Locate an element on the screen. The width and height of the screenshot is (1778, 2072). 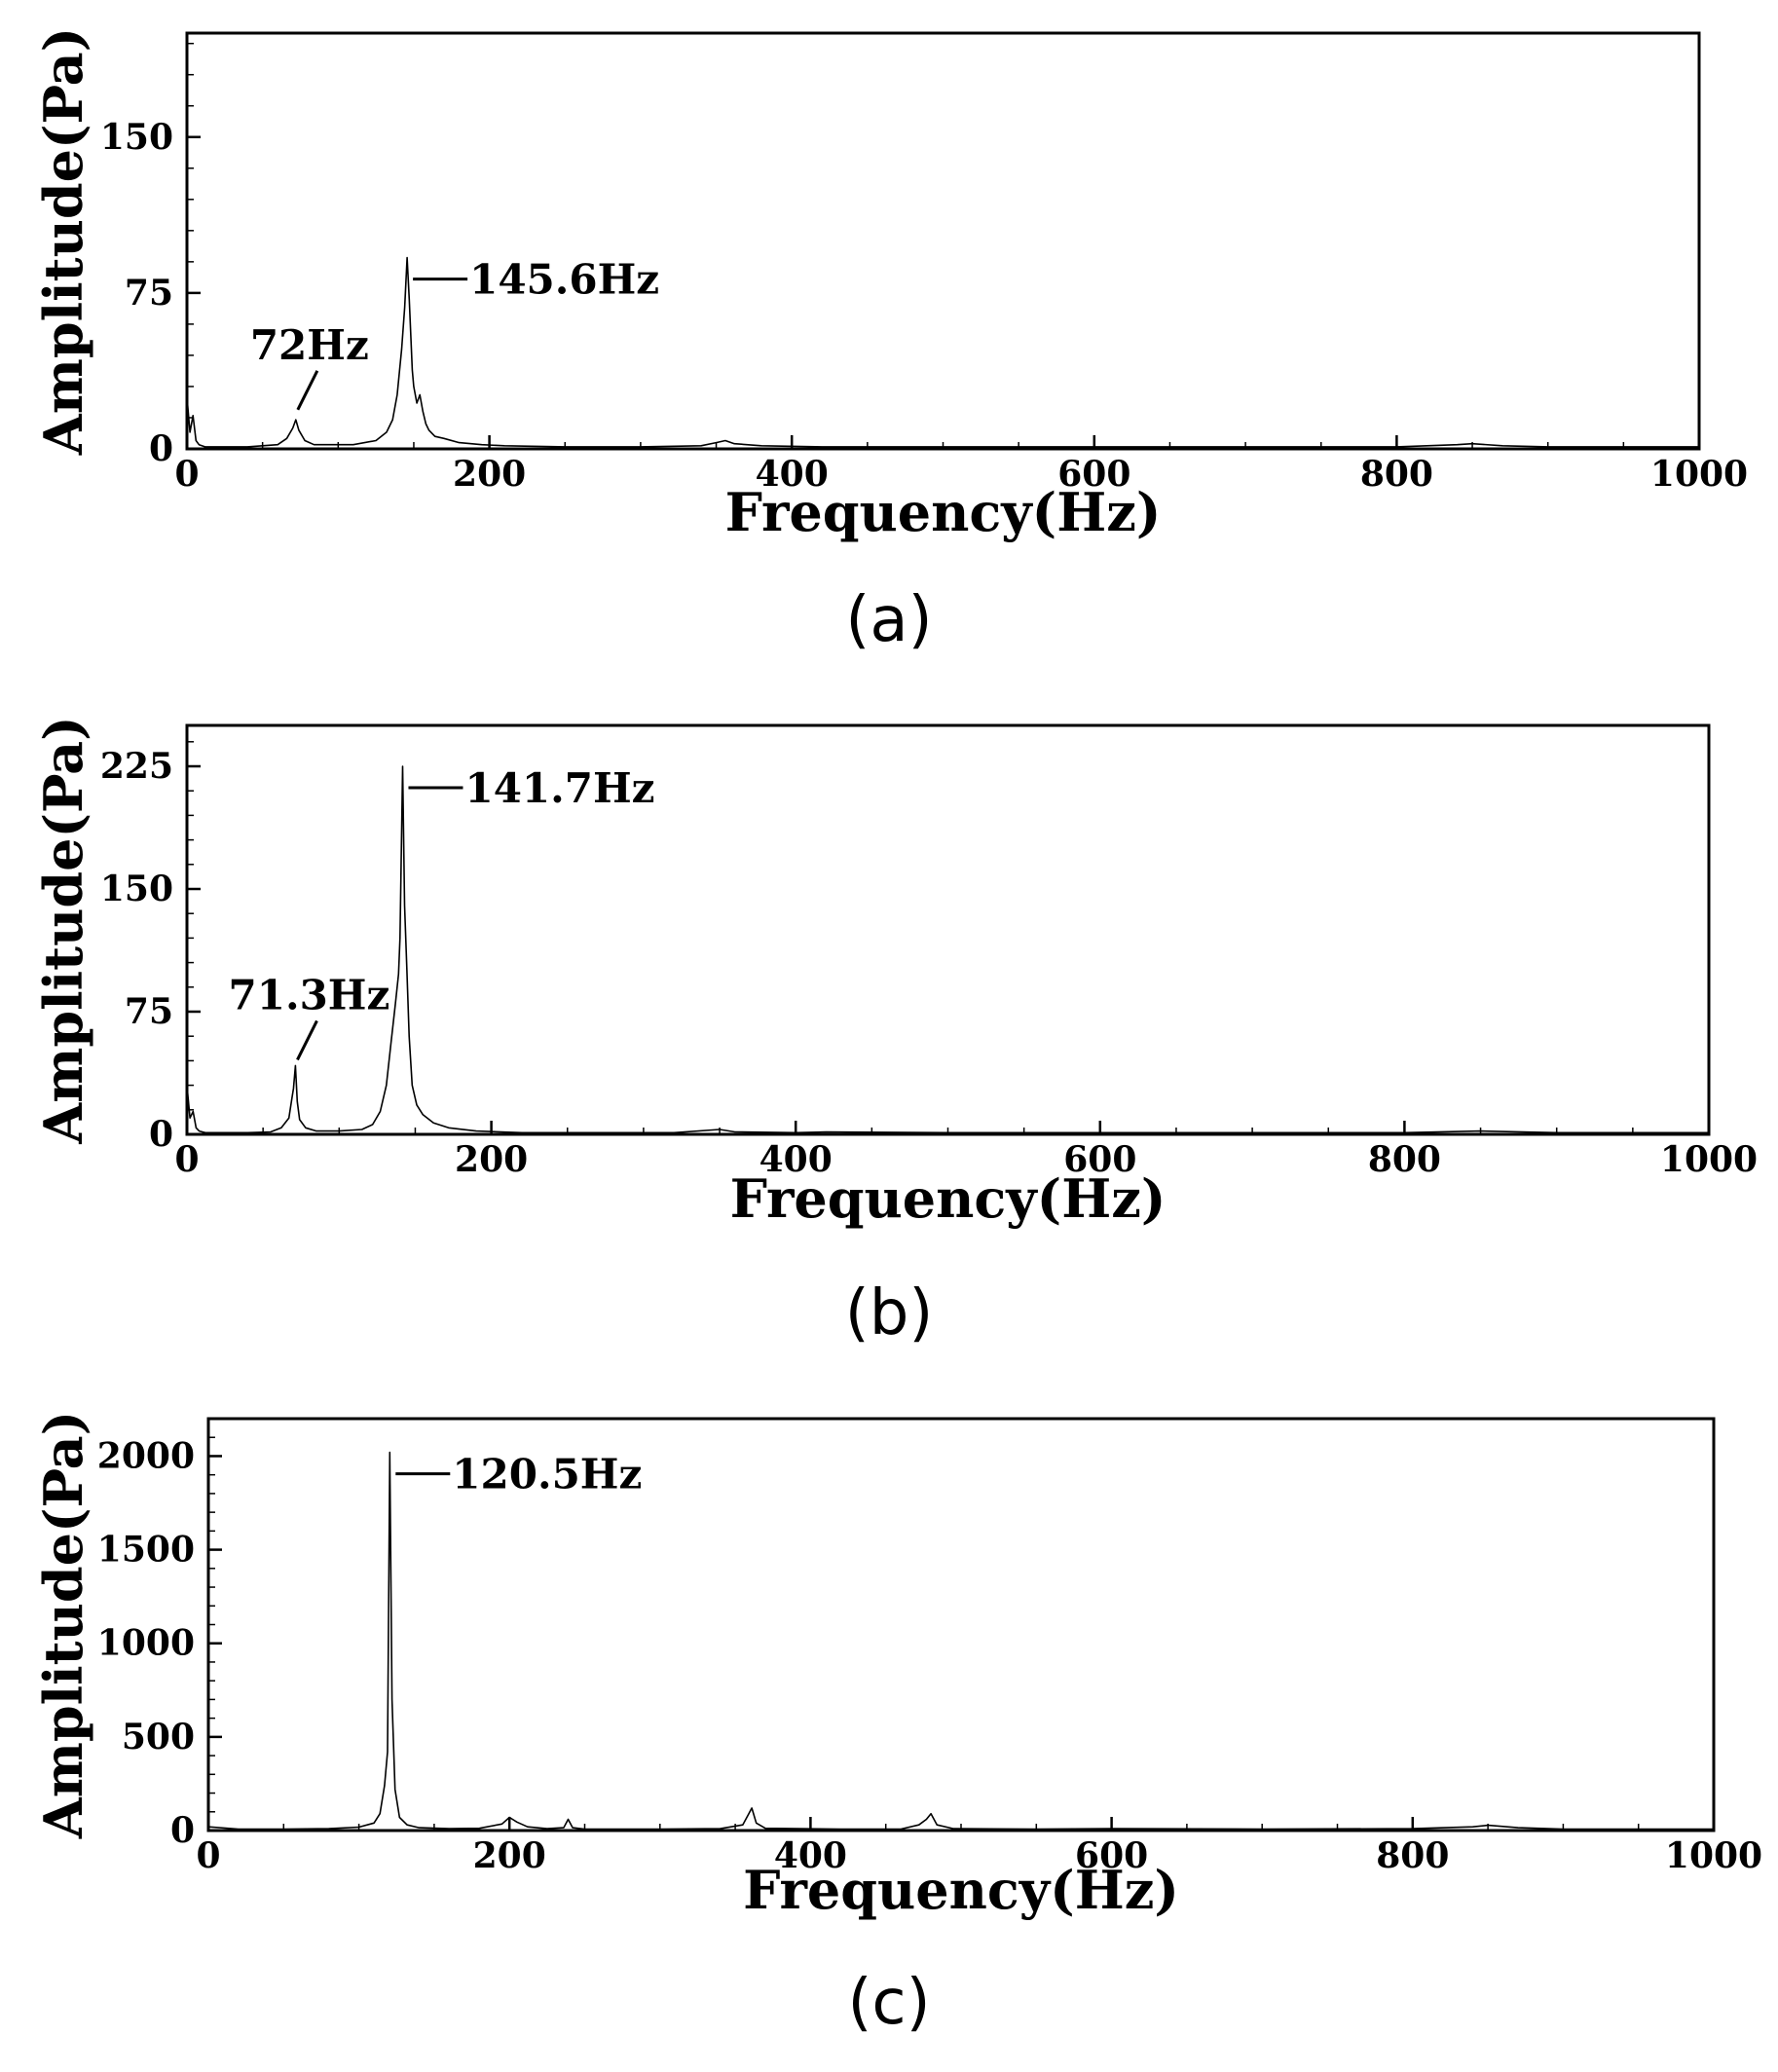
subpeak-annotation-label: 71.3Hz is located at coordinates (309, 994).